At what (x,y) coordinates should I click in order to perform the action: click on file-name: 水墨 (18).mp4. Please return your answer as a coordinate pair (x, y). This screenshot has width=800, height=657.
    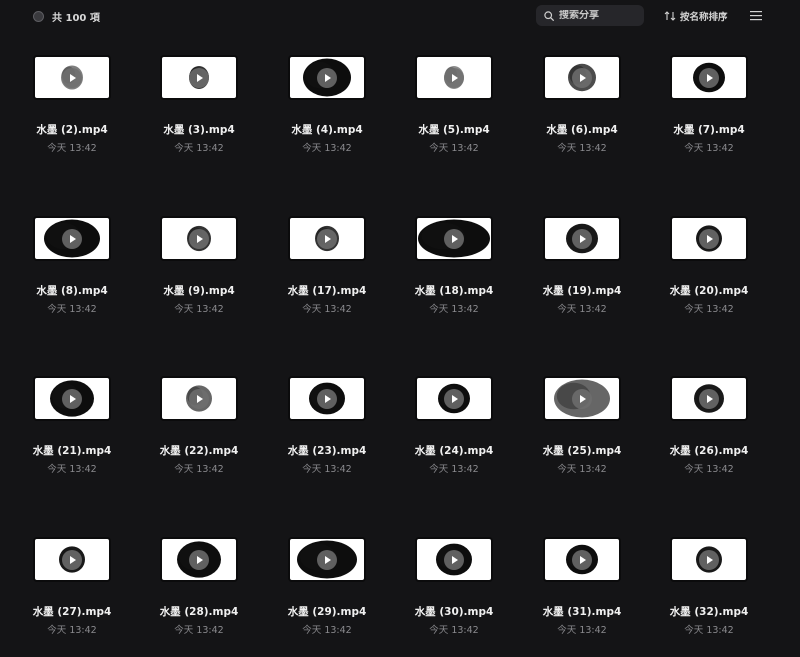
    Looking at the image, I should click on (454, 291).